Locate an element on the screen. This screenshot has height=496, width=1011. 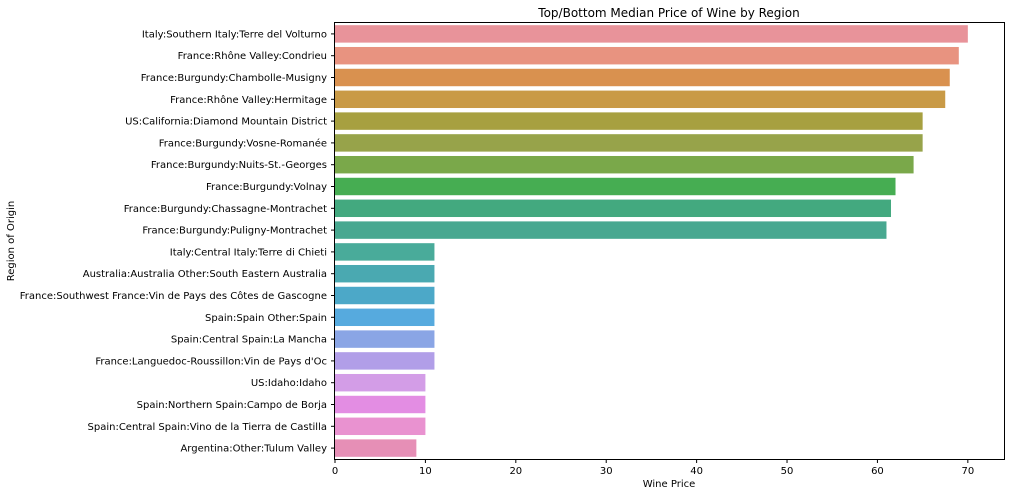
y-tick-label: Spain:Northern Spain:Campo de Borja is located at coordinates (232, 405).